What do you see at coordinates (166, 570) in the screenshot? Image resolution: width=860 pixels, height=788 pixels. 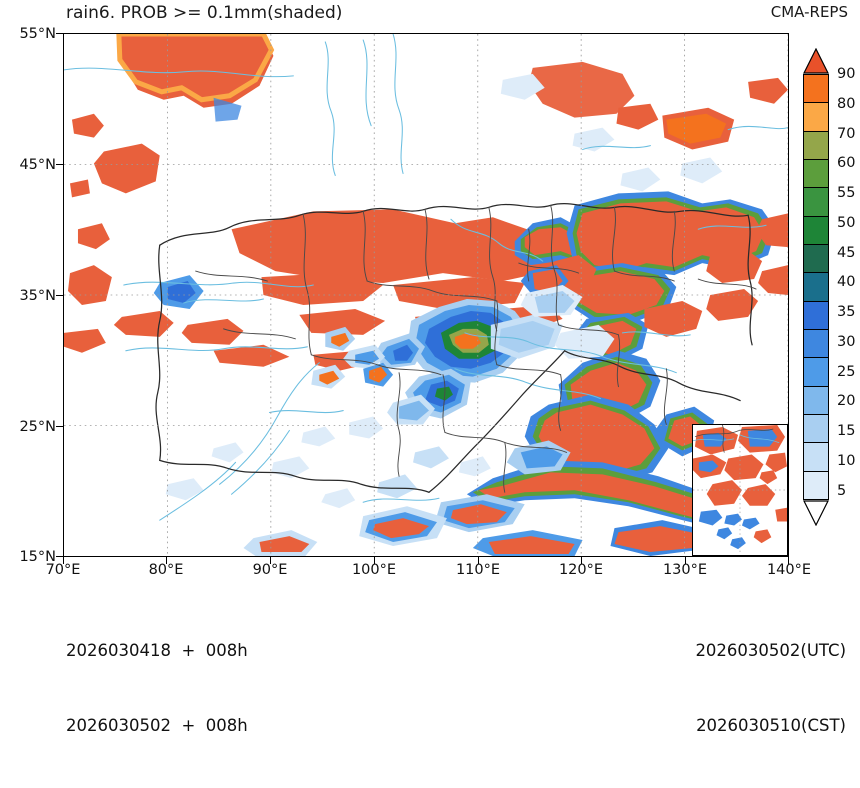 I see `xtick-label-80e: 80°E` at bounding box center [166, 570].